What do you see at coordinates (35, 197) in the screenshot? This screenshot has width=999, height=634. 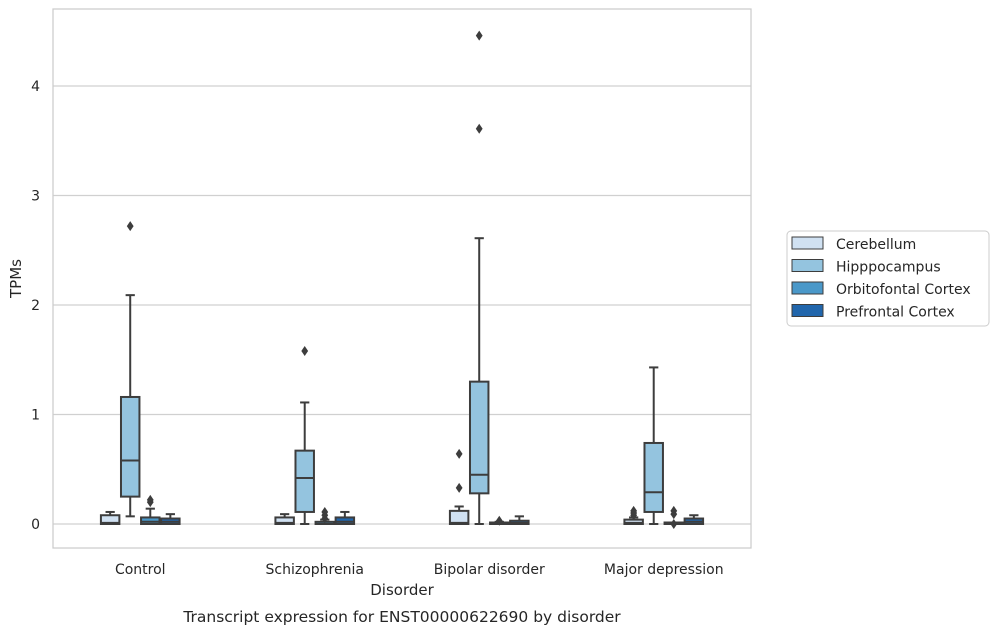 I see `y-tick-label: 3` at bounding box center [35, 197].